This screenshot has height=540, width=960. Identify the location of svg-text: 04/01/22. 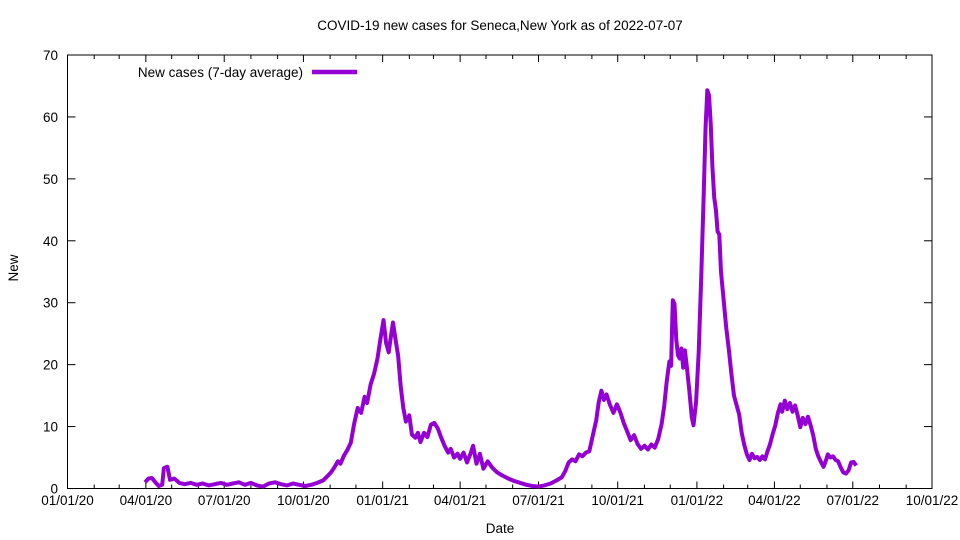
(774, 500).